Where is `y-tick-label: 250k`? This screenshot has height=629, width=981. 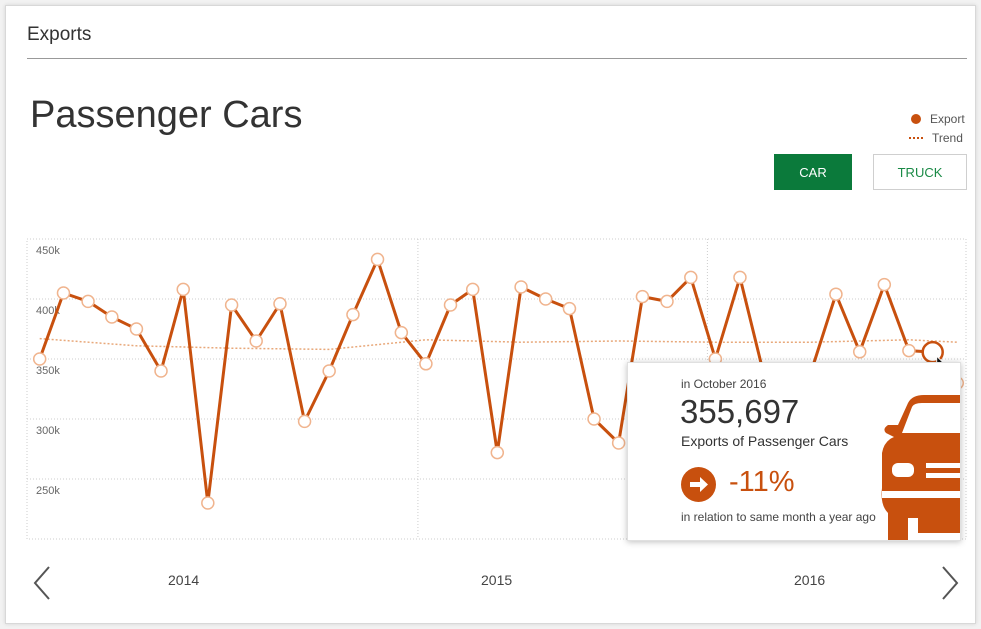 y-tick-label: 250k is located at coordinates (48, 491).